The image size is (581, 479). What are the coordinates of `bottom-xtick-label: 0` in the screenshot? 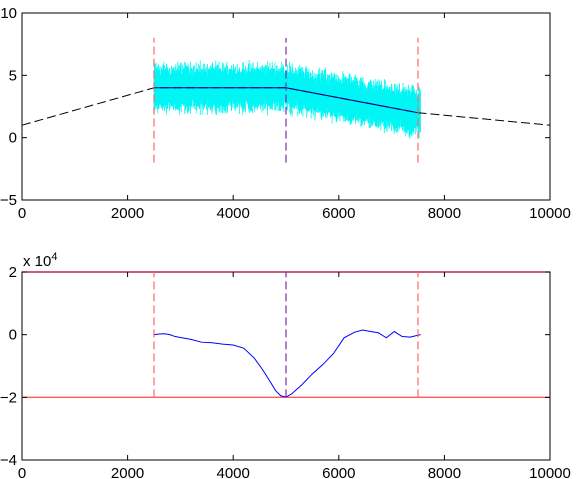 It's located at (22, 472).